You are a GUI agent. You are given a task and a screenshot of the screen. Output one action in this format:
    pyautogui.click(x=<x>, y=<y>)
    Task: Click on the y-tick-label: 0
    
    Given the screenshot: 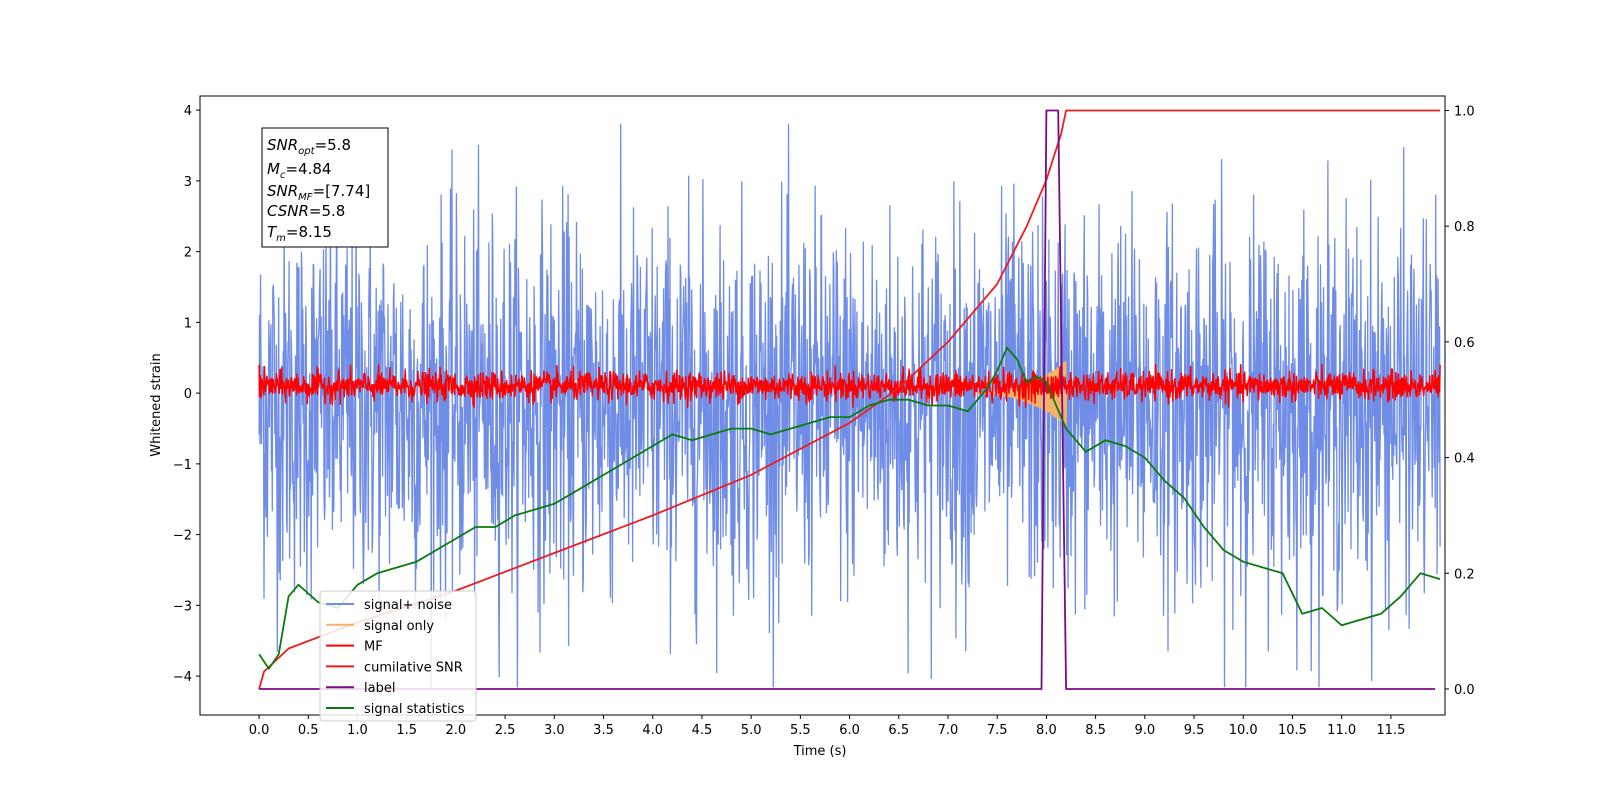 What is the action you would take?
    pyautogui.click(x=188, y=394)
    